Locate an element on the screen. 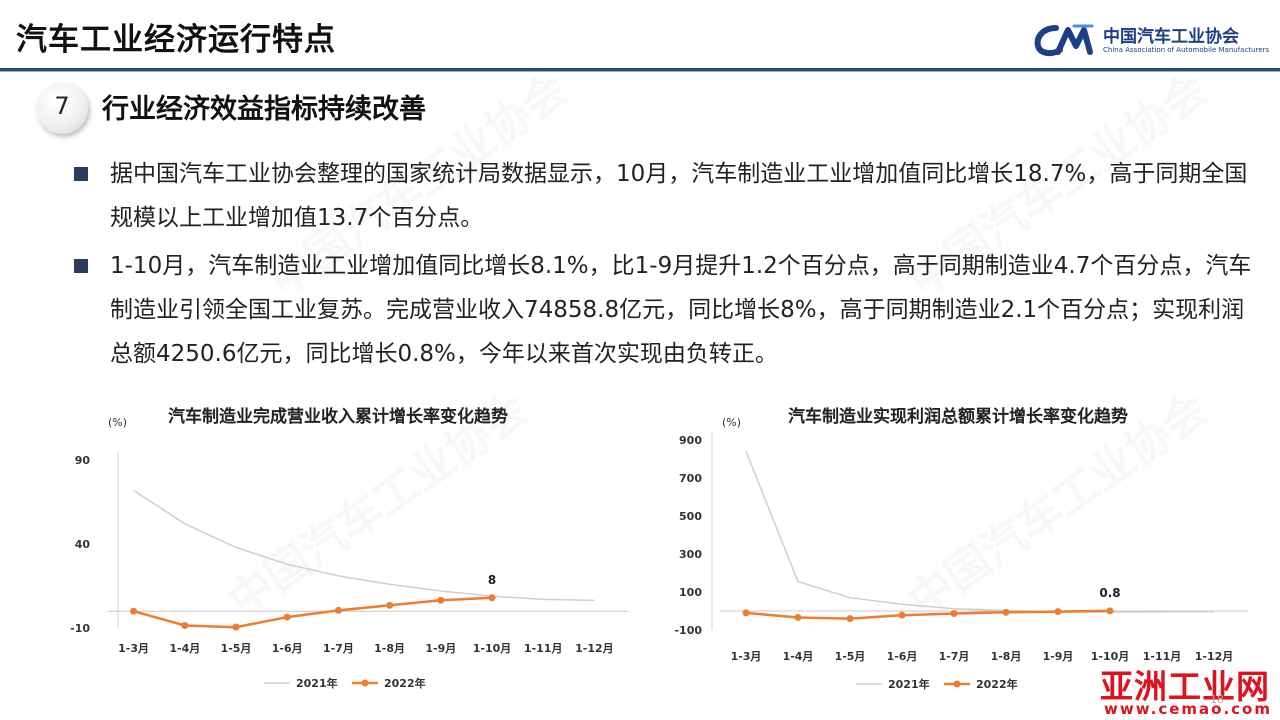  chart-unit-revenue: (%) is located at coordinates (118, 422).